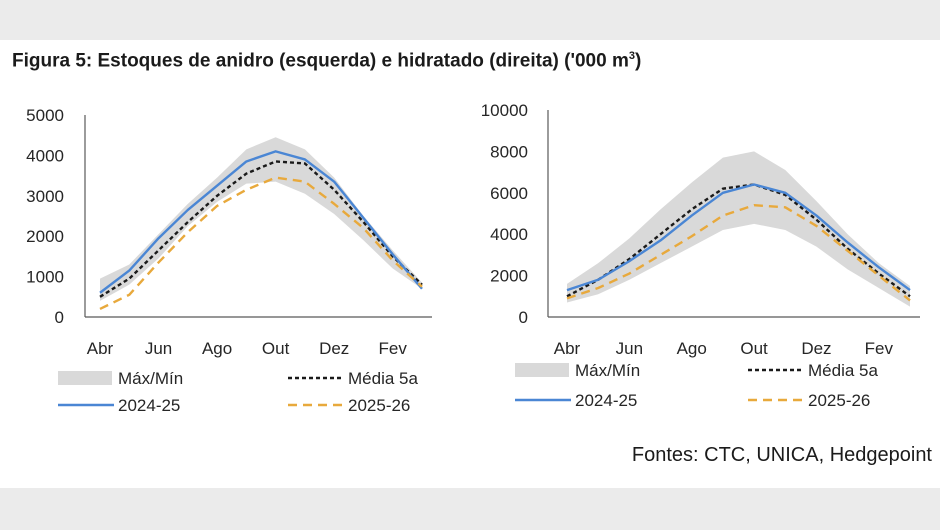  I want to click on figure-title-superscript: 3, so click(631, 56).